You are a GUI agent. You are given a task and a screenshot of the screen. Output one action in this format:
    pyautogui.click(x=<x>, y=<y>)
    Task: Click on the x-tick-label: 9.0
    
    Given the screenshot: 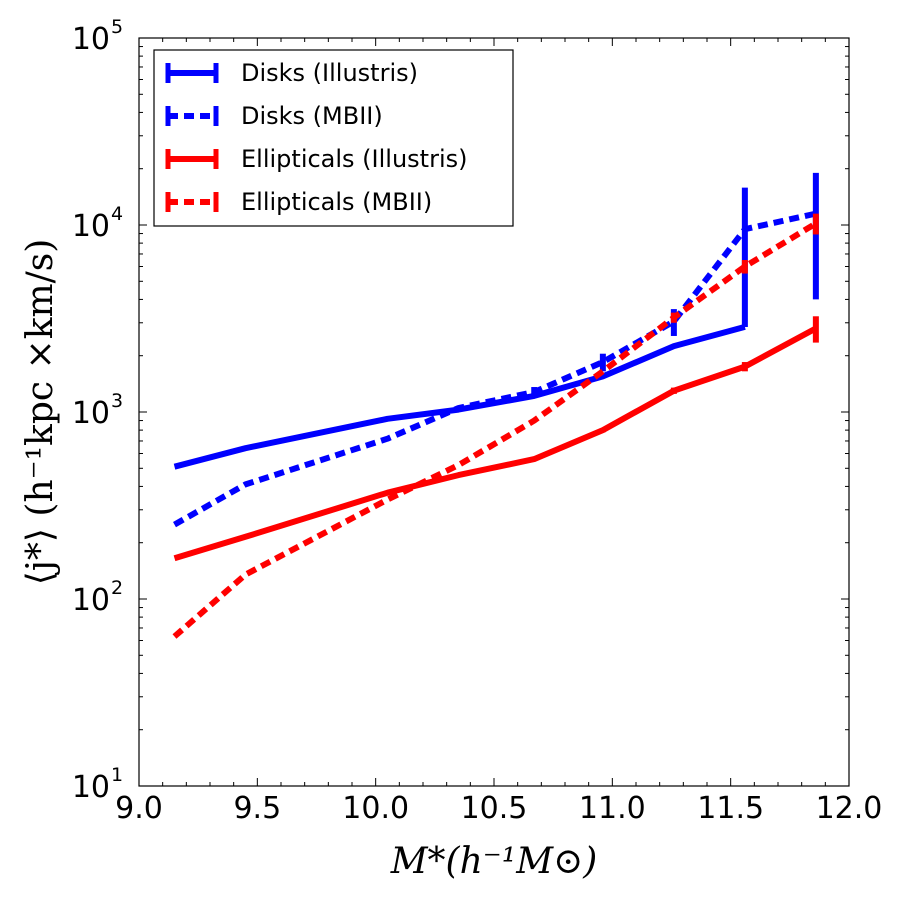 What is the action you would take?
    pyautogui.click(x=139, y=808)
    